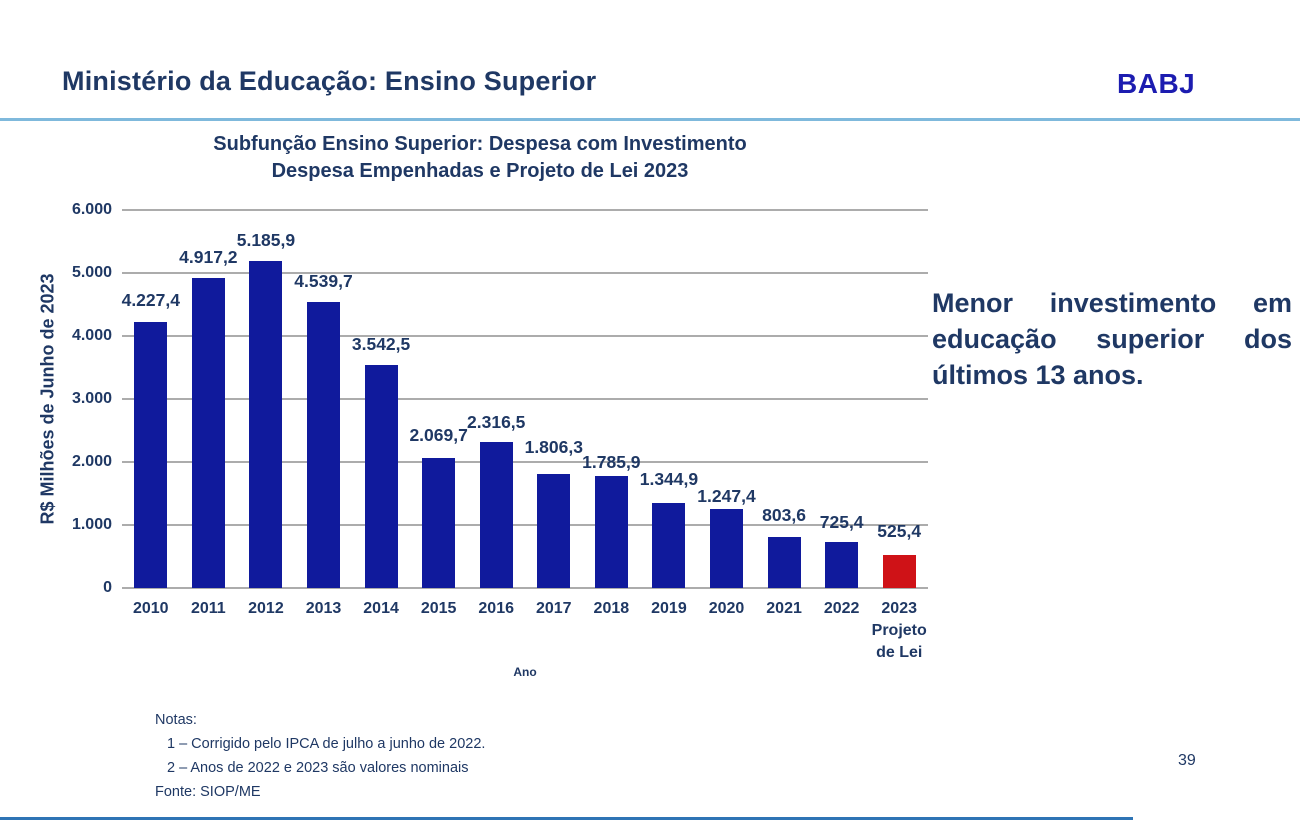 This screenshot has height=820, width=1300. I want to click on bar-2022, so click(842, 565).